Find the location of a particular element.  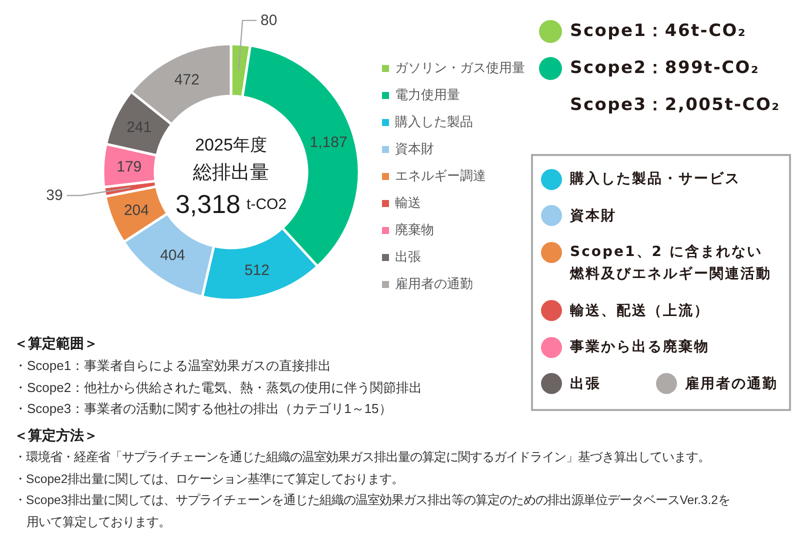

subtitle: 総排出量 is located at coordinates (231, 173).